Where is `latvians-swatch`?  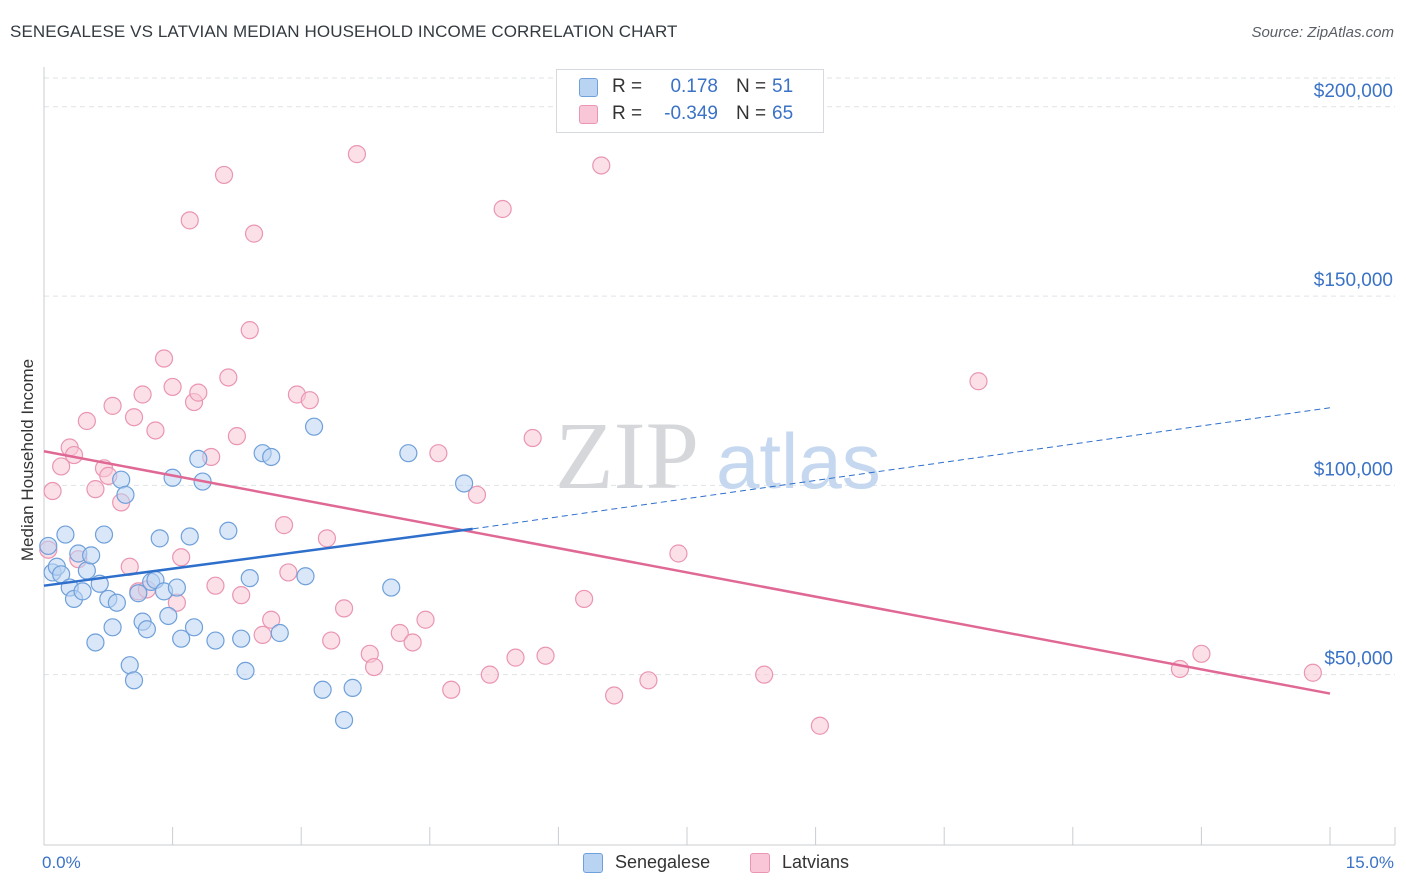 latvians-swatch is located at coordinates (588, 114).